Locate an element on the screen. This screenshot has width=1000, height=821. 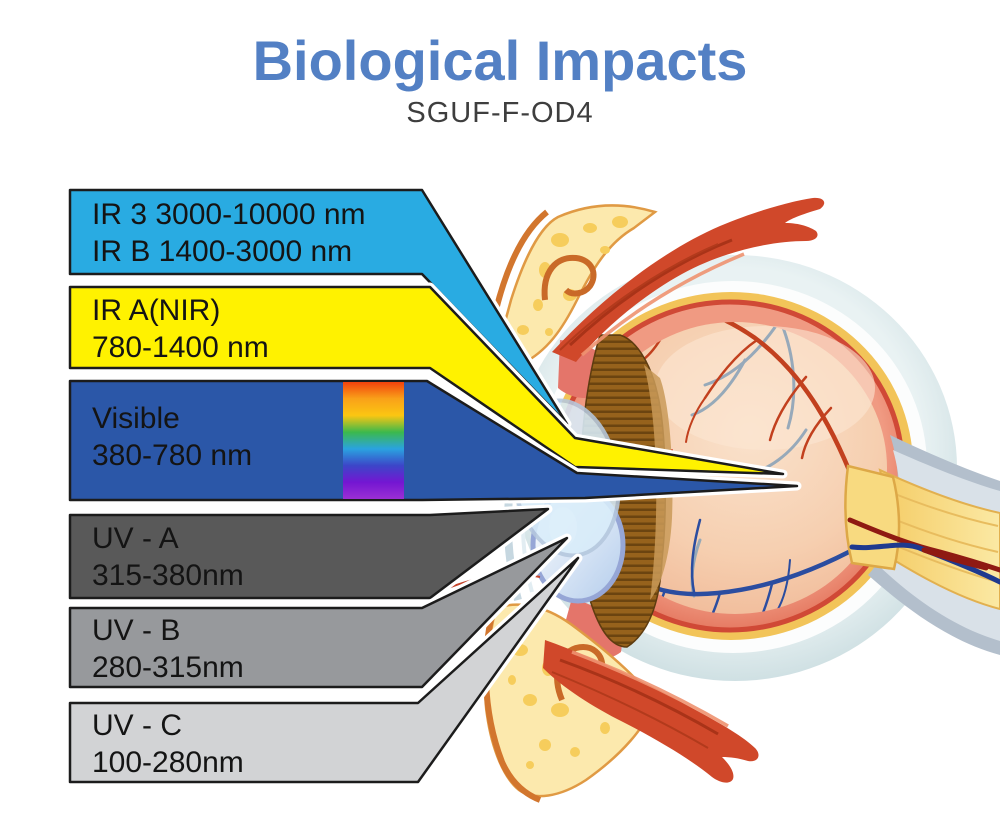
superior-muscle-body is located at coordinates (688, 279).